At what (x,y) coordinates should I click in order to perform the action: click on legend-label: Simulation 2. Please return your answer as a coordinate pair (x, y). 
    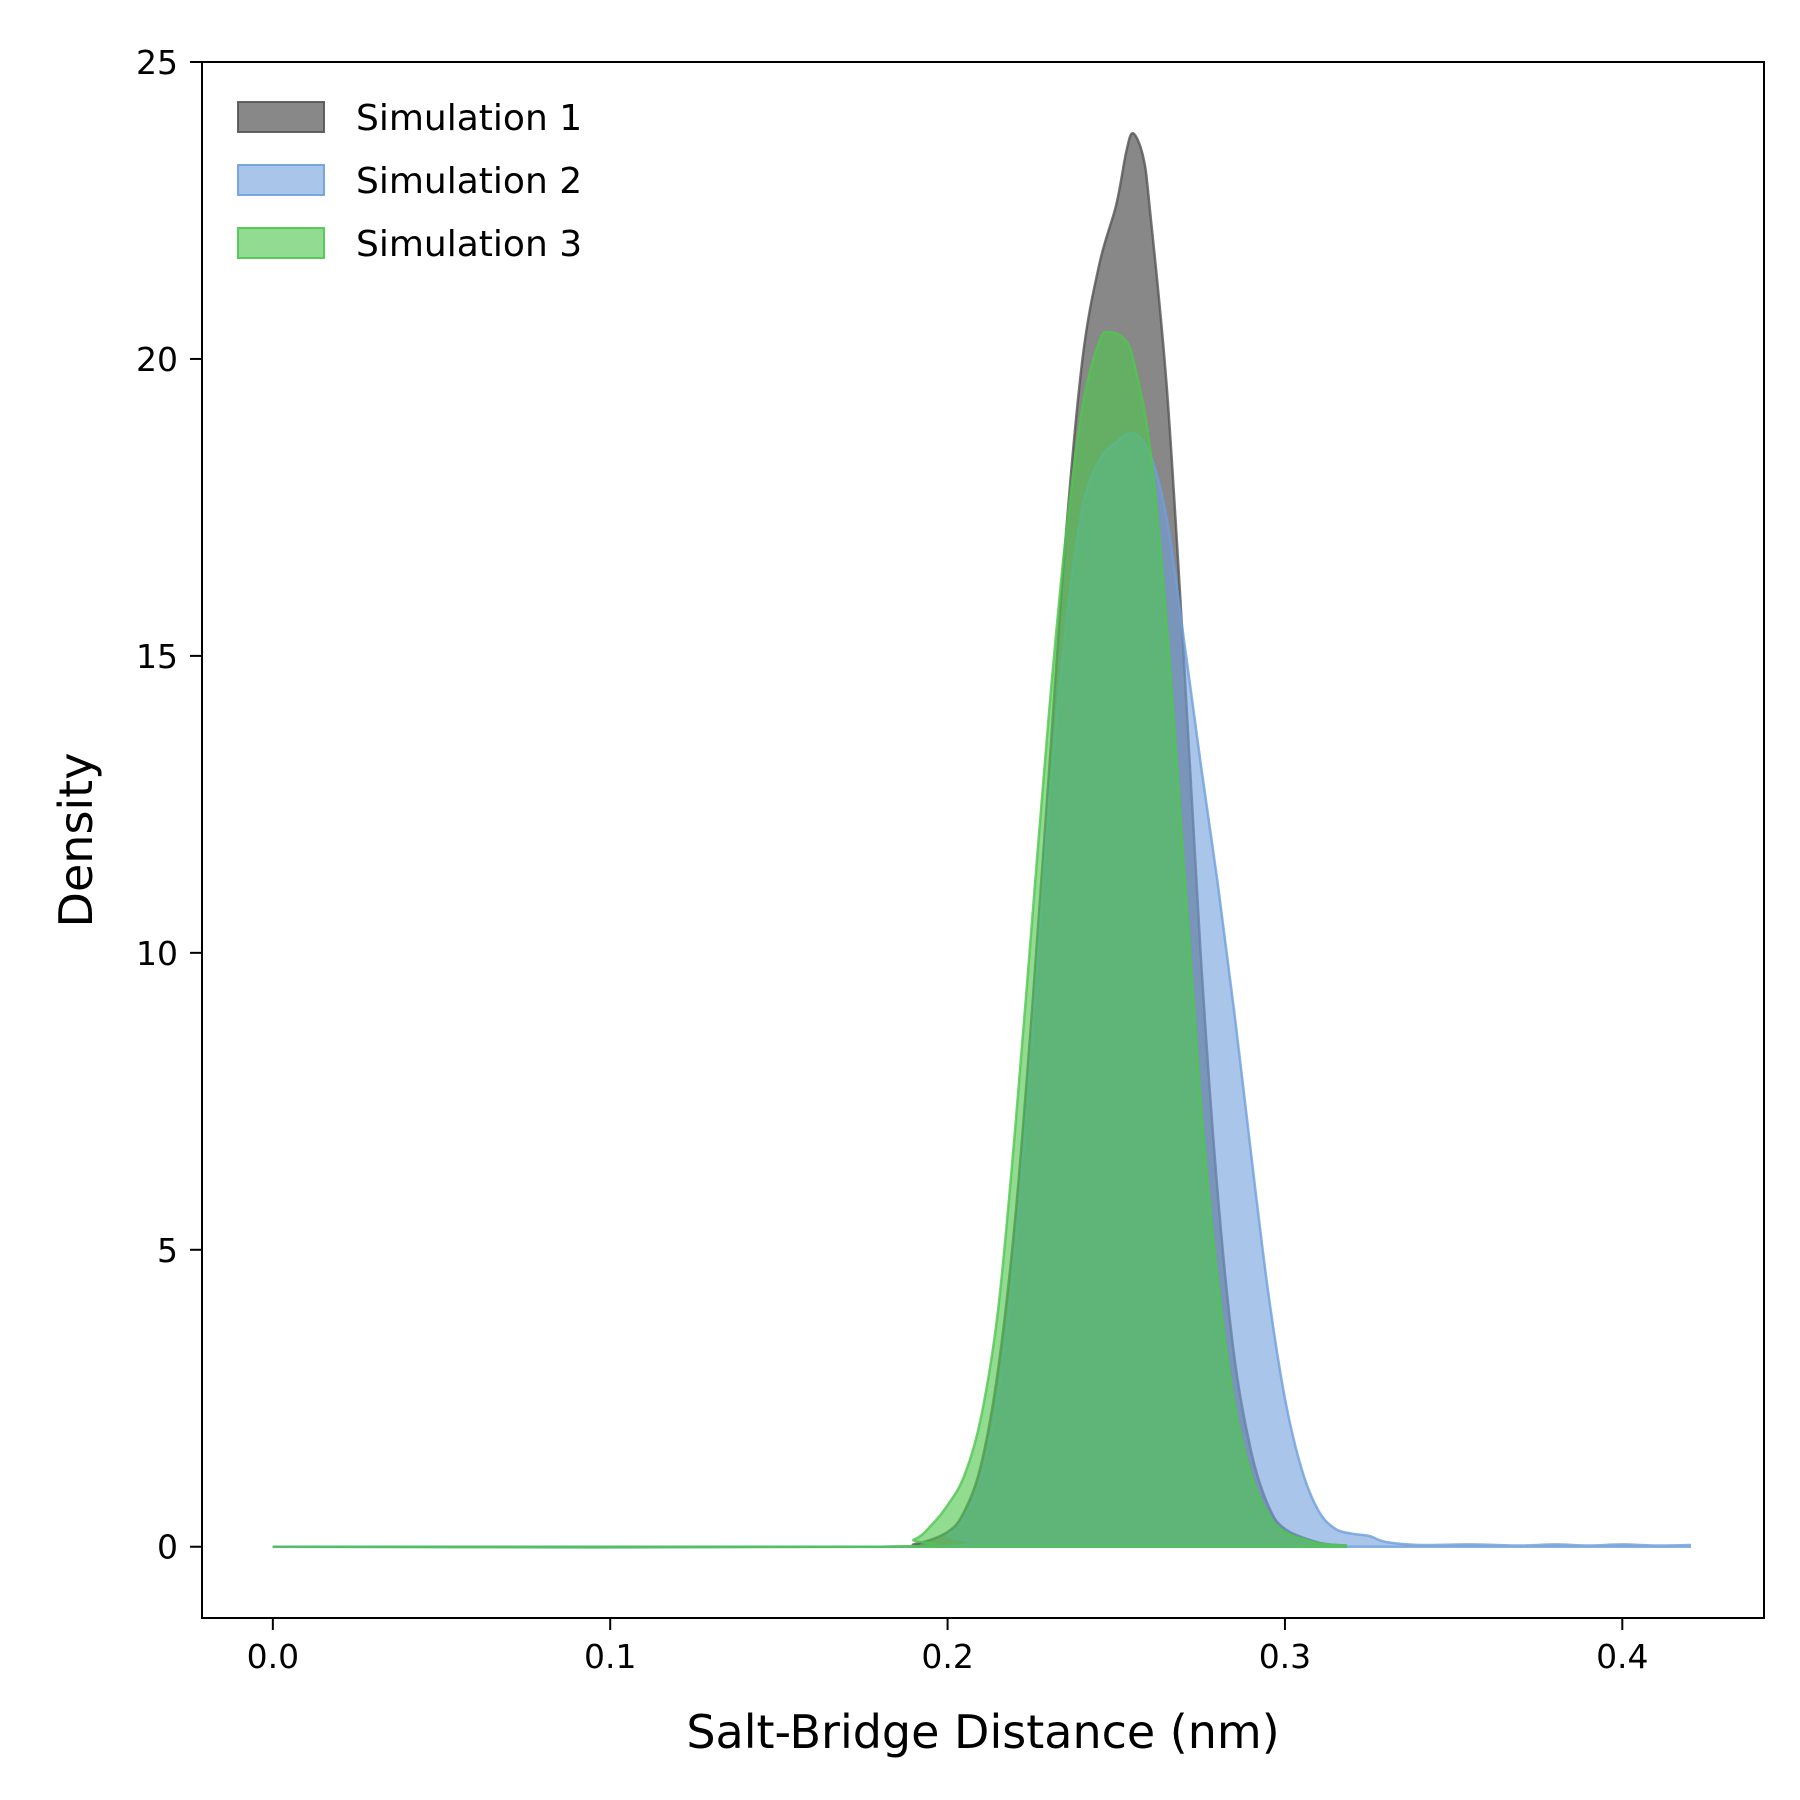
    Looking at the image, I should click on (469, 181).